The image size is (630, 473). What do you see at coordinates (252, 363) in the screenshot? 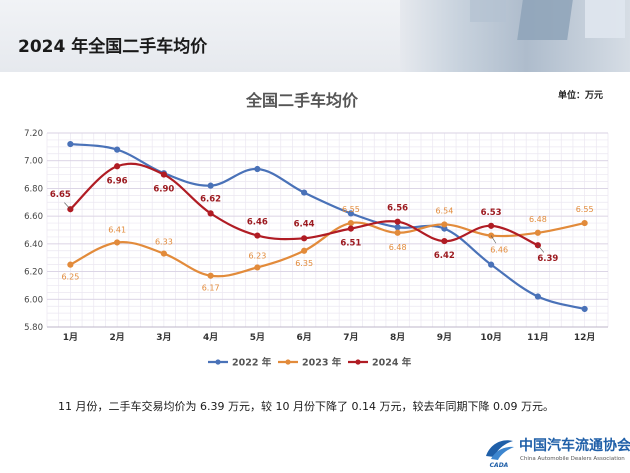
I see `legend-label: 2022 年` at bounding box center [252, 363].